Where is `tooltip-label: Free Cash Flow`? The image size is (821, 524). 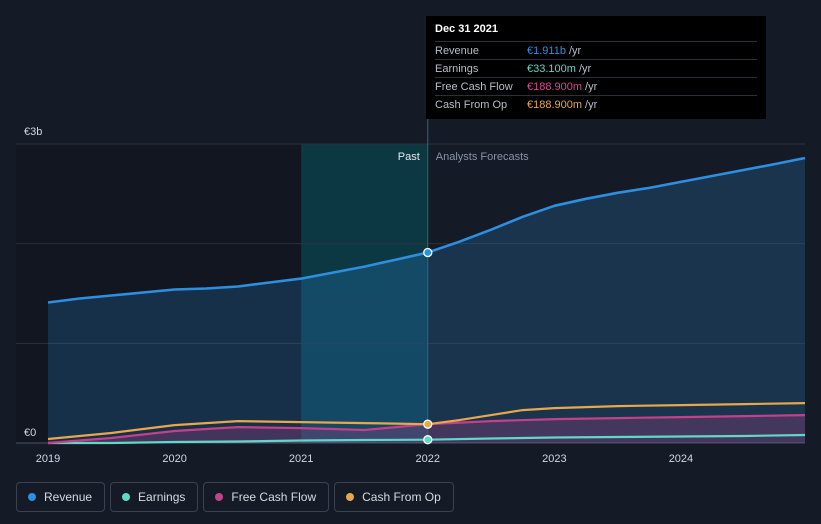
tooltip-label: Free Cash Flow is located at coordinates (474, 86).